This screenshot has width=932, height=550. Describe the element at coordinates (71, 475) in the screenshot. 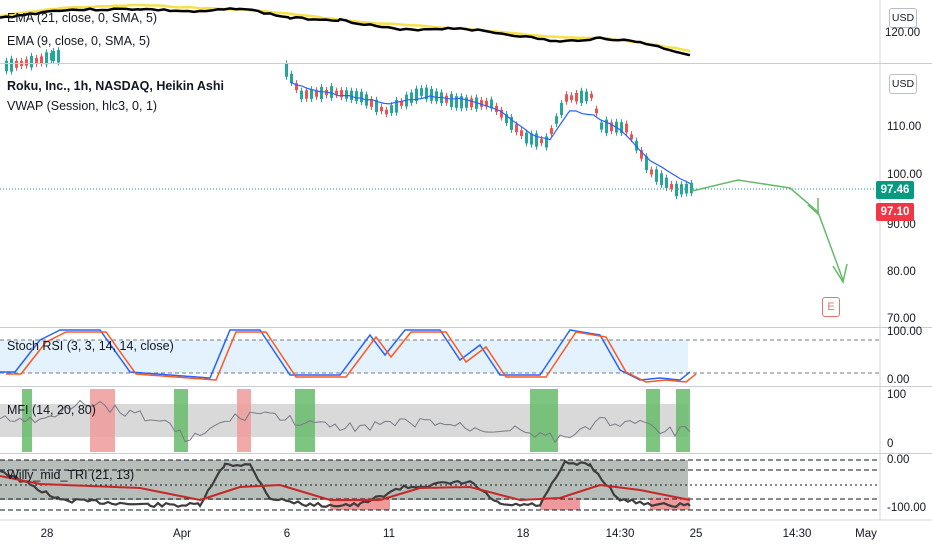

I see `willy-legend: Willy_mid_TRI (21, 13)` at that location.